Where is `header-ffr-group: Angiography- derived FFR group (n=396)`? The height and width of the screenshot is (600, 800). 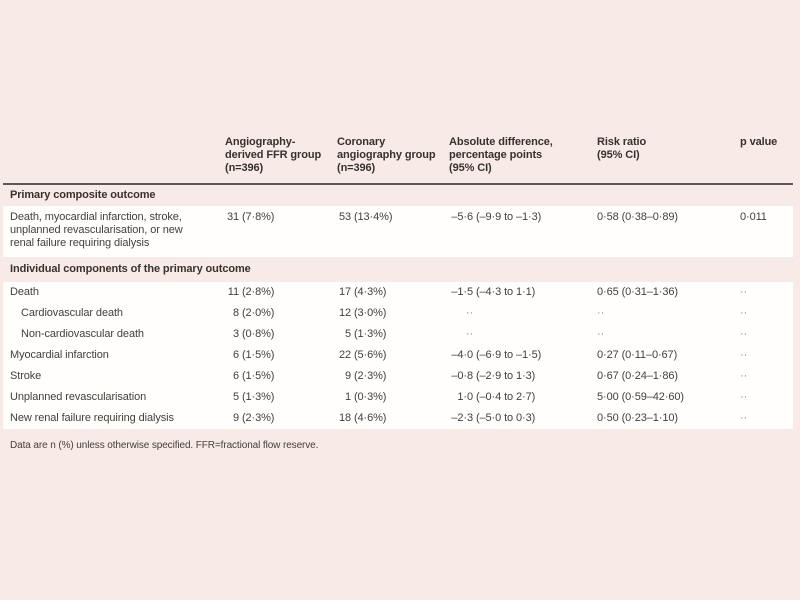
header-ffr-group: Angiography- derived FFR group (n=396) is located at coordinates (273, 155).